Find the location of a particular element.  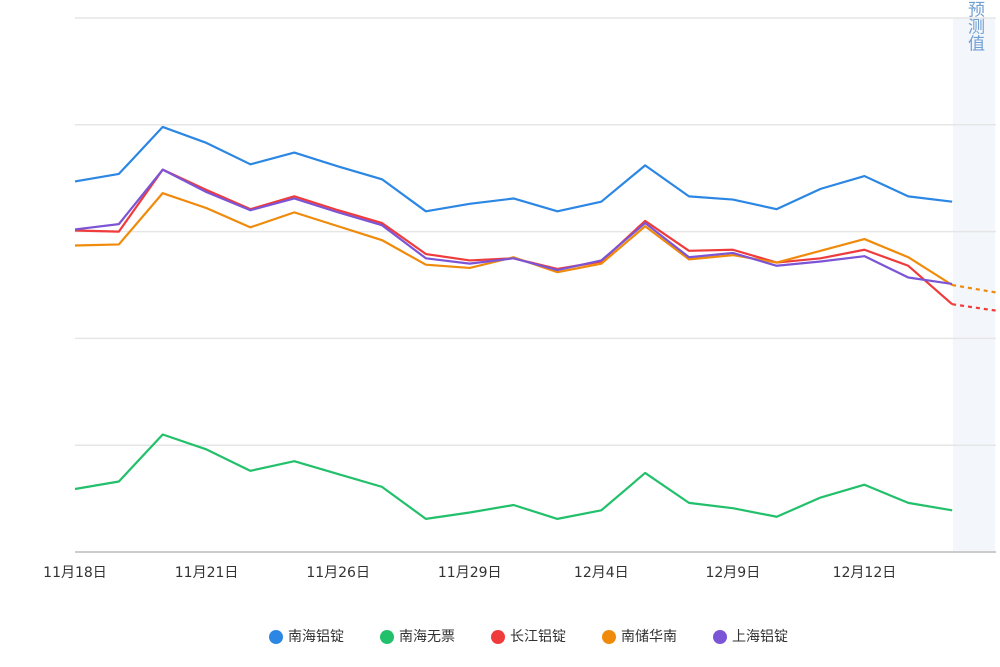

x-tick-label: 11月18日 is located at coordinates (75, 573).